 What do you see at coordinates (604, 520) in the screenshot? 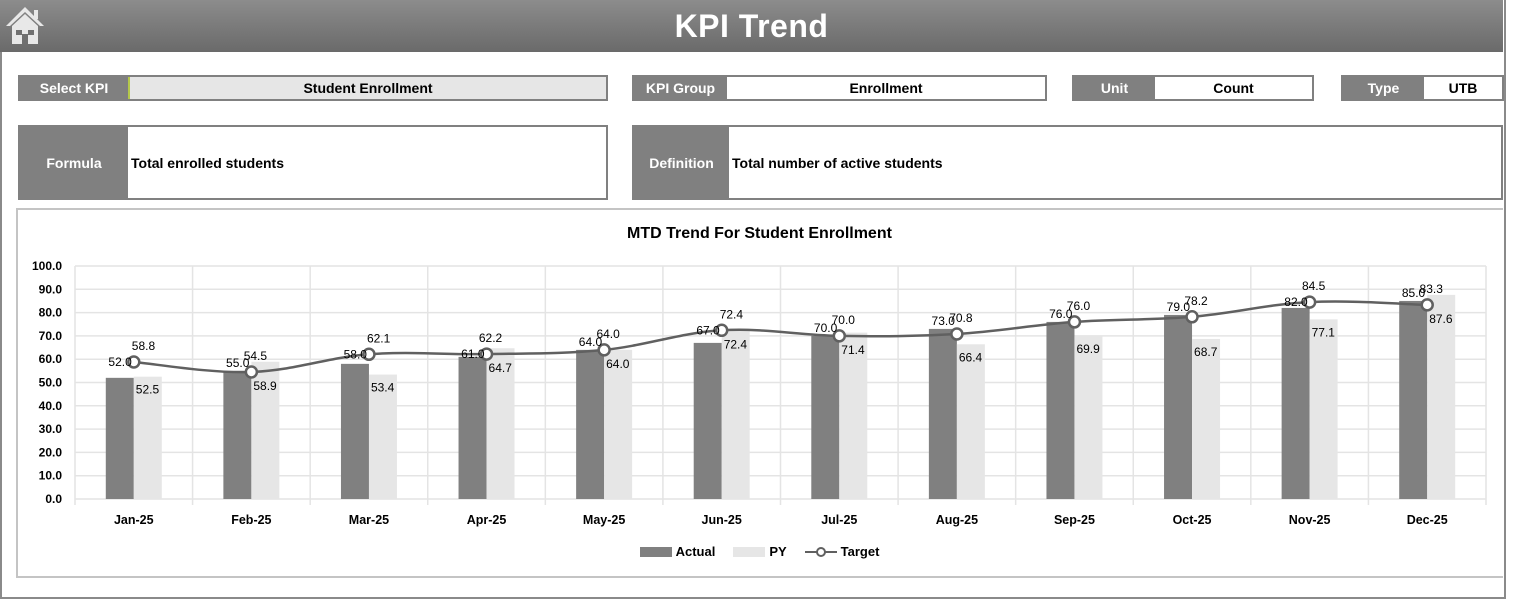
I see `x-tick-label: May-25` at bounding box center [604, 520].